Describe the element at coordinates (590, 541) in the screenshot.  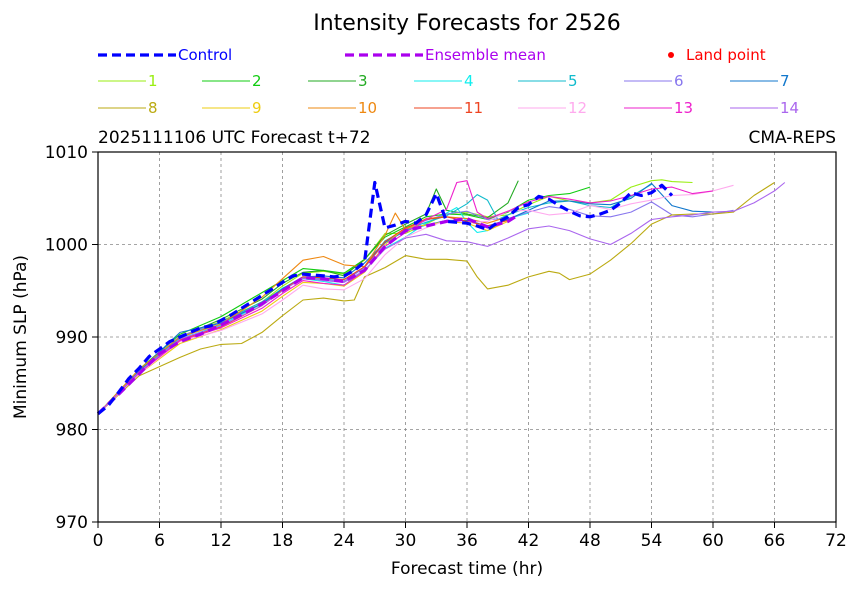
I see `x-tick-label: 48` at that location.